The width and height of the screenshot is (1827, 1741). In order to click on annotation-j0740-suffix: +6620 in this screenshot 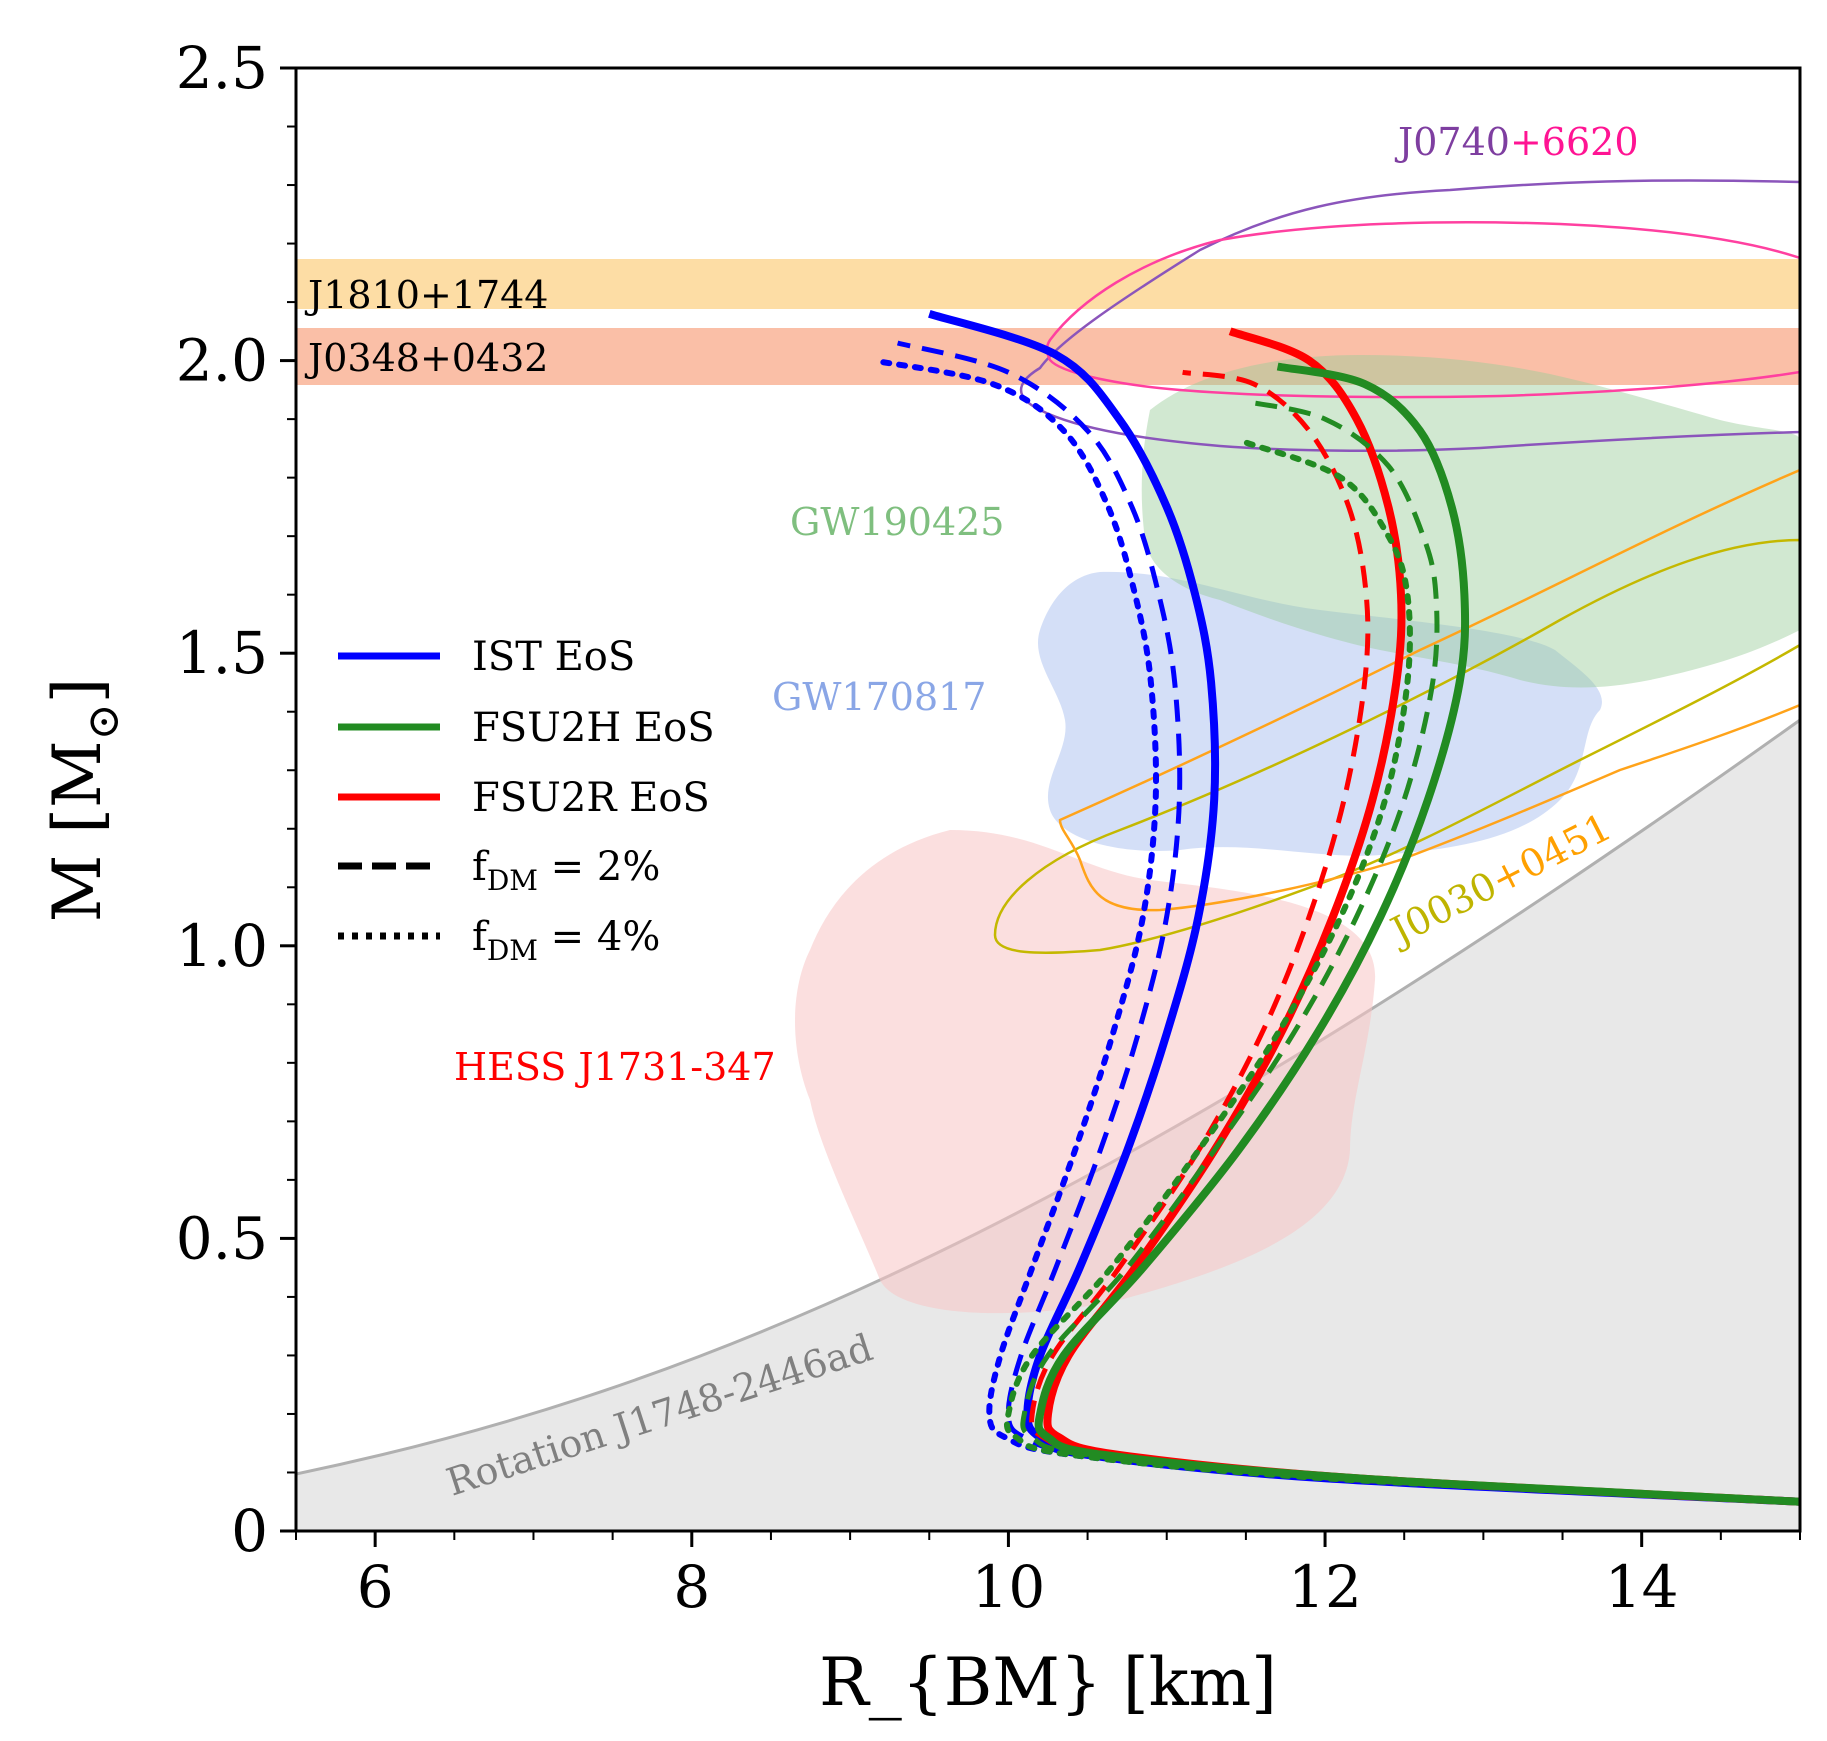, I will do `click(1574, 142)`.